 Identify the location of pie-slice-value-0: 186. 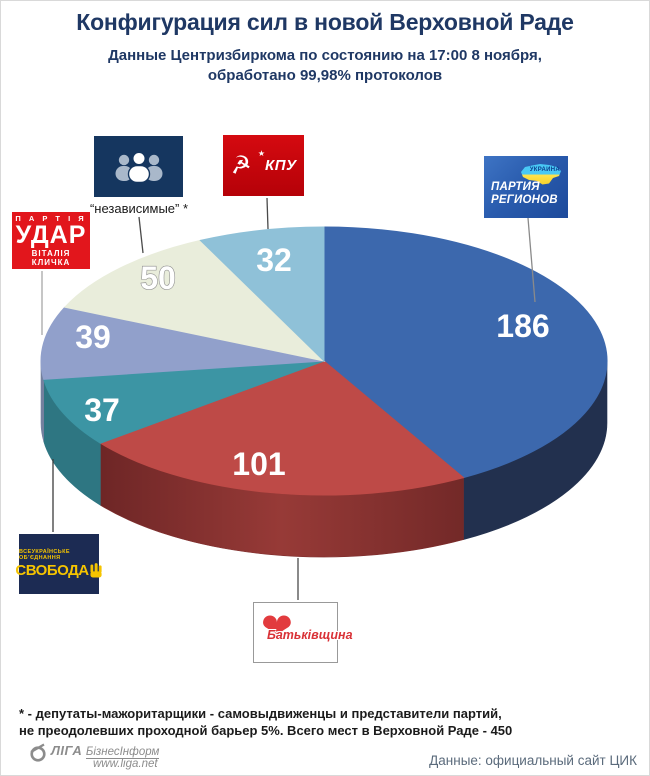
(522, 326).